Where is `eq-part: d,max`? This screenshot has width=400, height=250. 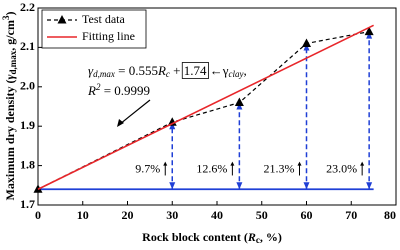 eq-part: d,max is located at coordinates (104, 74).